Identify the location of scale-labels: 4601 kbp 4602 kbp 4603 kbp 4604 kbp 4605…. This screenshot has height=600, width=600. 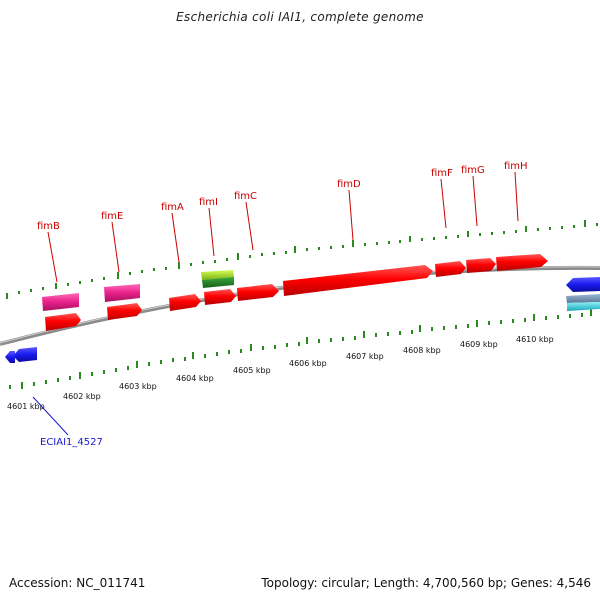
(280, 373).